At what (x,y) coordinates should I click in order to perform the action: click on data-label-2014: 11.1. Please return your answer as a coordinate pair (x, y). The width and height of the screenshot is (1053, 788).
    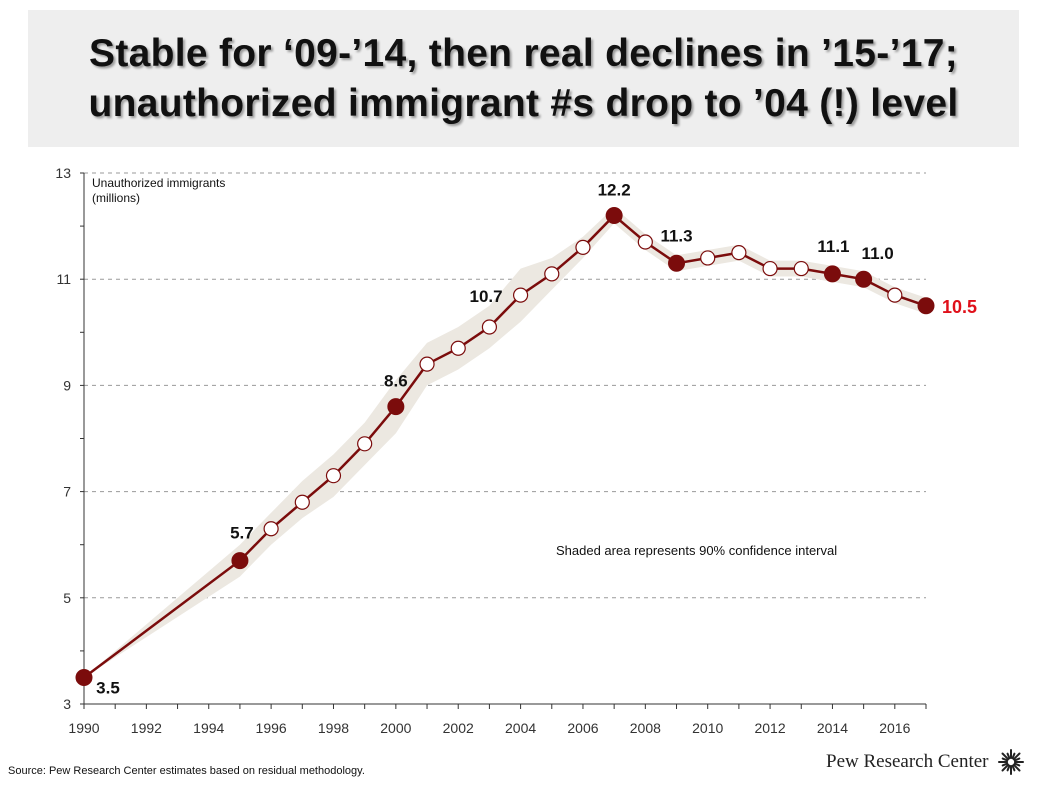
    Looking at the image, I should click on (833, 246).